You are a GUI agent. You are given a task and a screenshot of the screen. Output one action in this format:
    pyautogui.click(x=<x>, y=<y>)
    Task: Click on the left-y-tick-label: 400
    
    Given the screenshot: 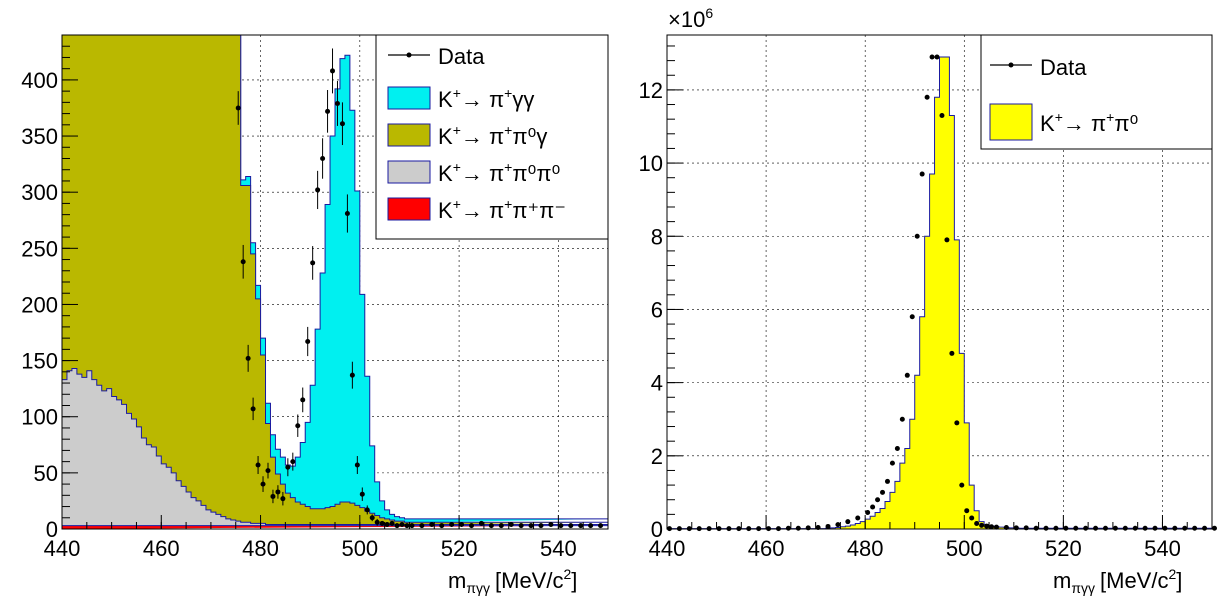 What is the action you would take?
    pyautogui.click(x=39, y=80)
    